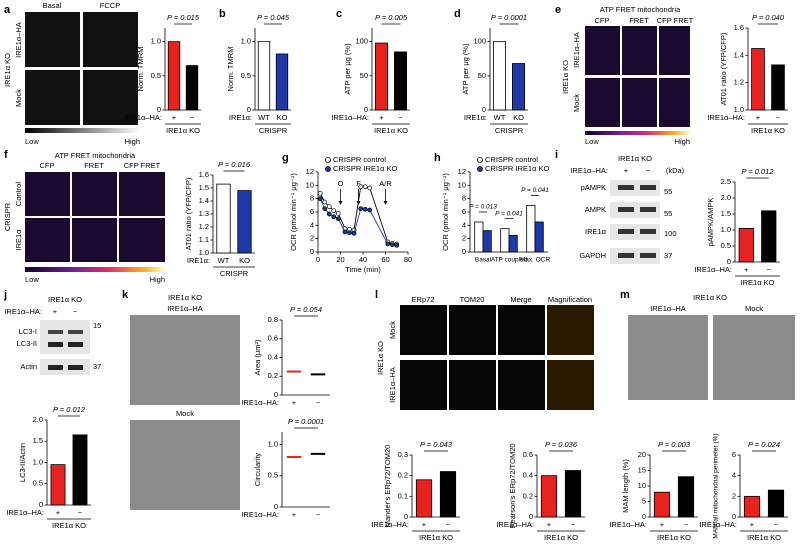  I want to click on label: GAPDH, so click(592, 255).